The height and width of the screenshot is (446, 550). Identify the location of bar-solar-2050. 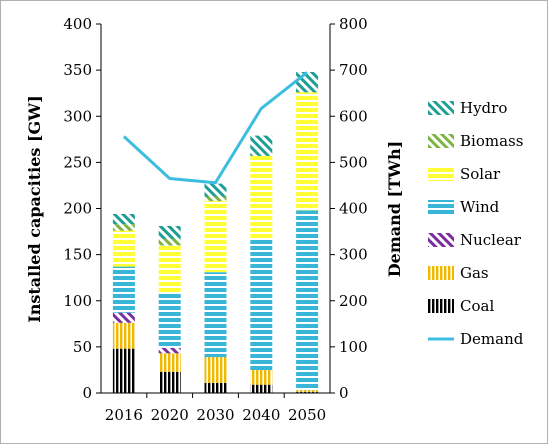
(307, 151).